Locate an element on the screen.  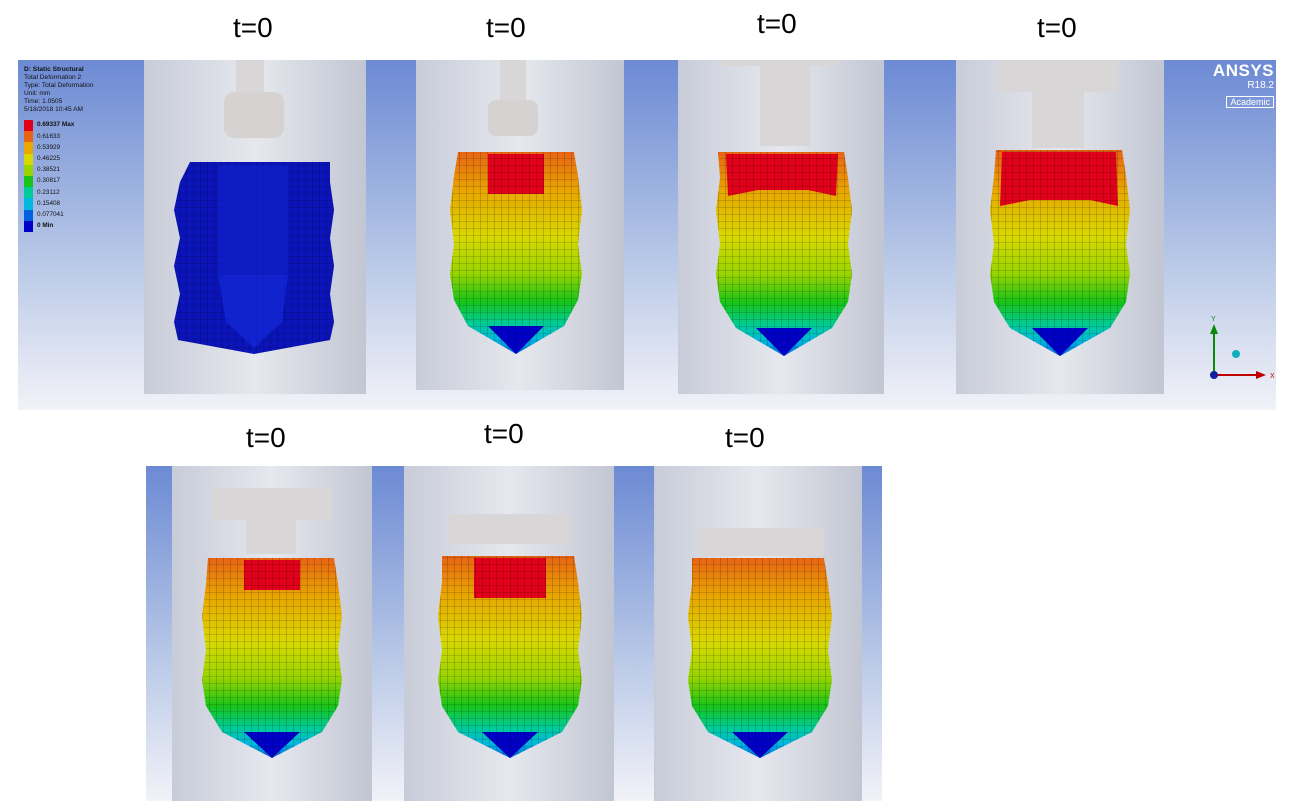
legend-value: 0.53929 is located at coordinates (49, 147).